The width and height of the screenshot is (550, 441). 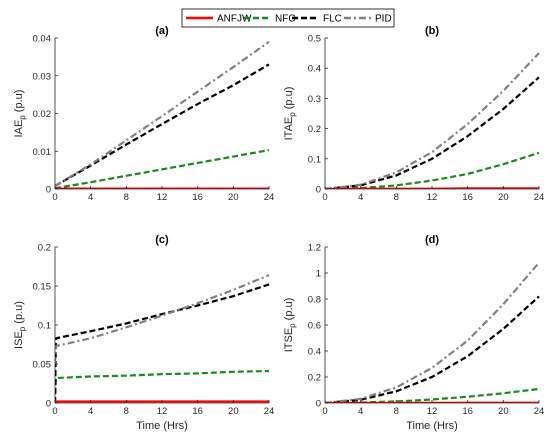 What do you see at coordinates (234, 19) in the screenshot?
I see `legend-label-anfjw: ANFJW` at bounding box center [234, 19].